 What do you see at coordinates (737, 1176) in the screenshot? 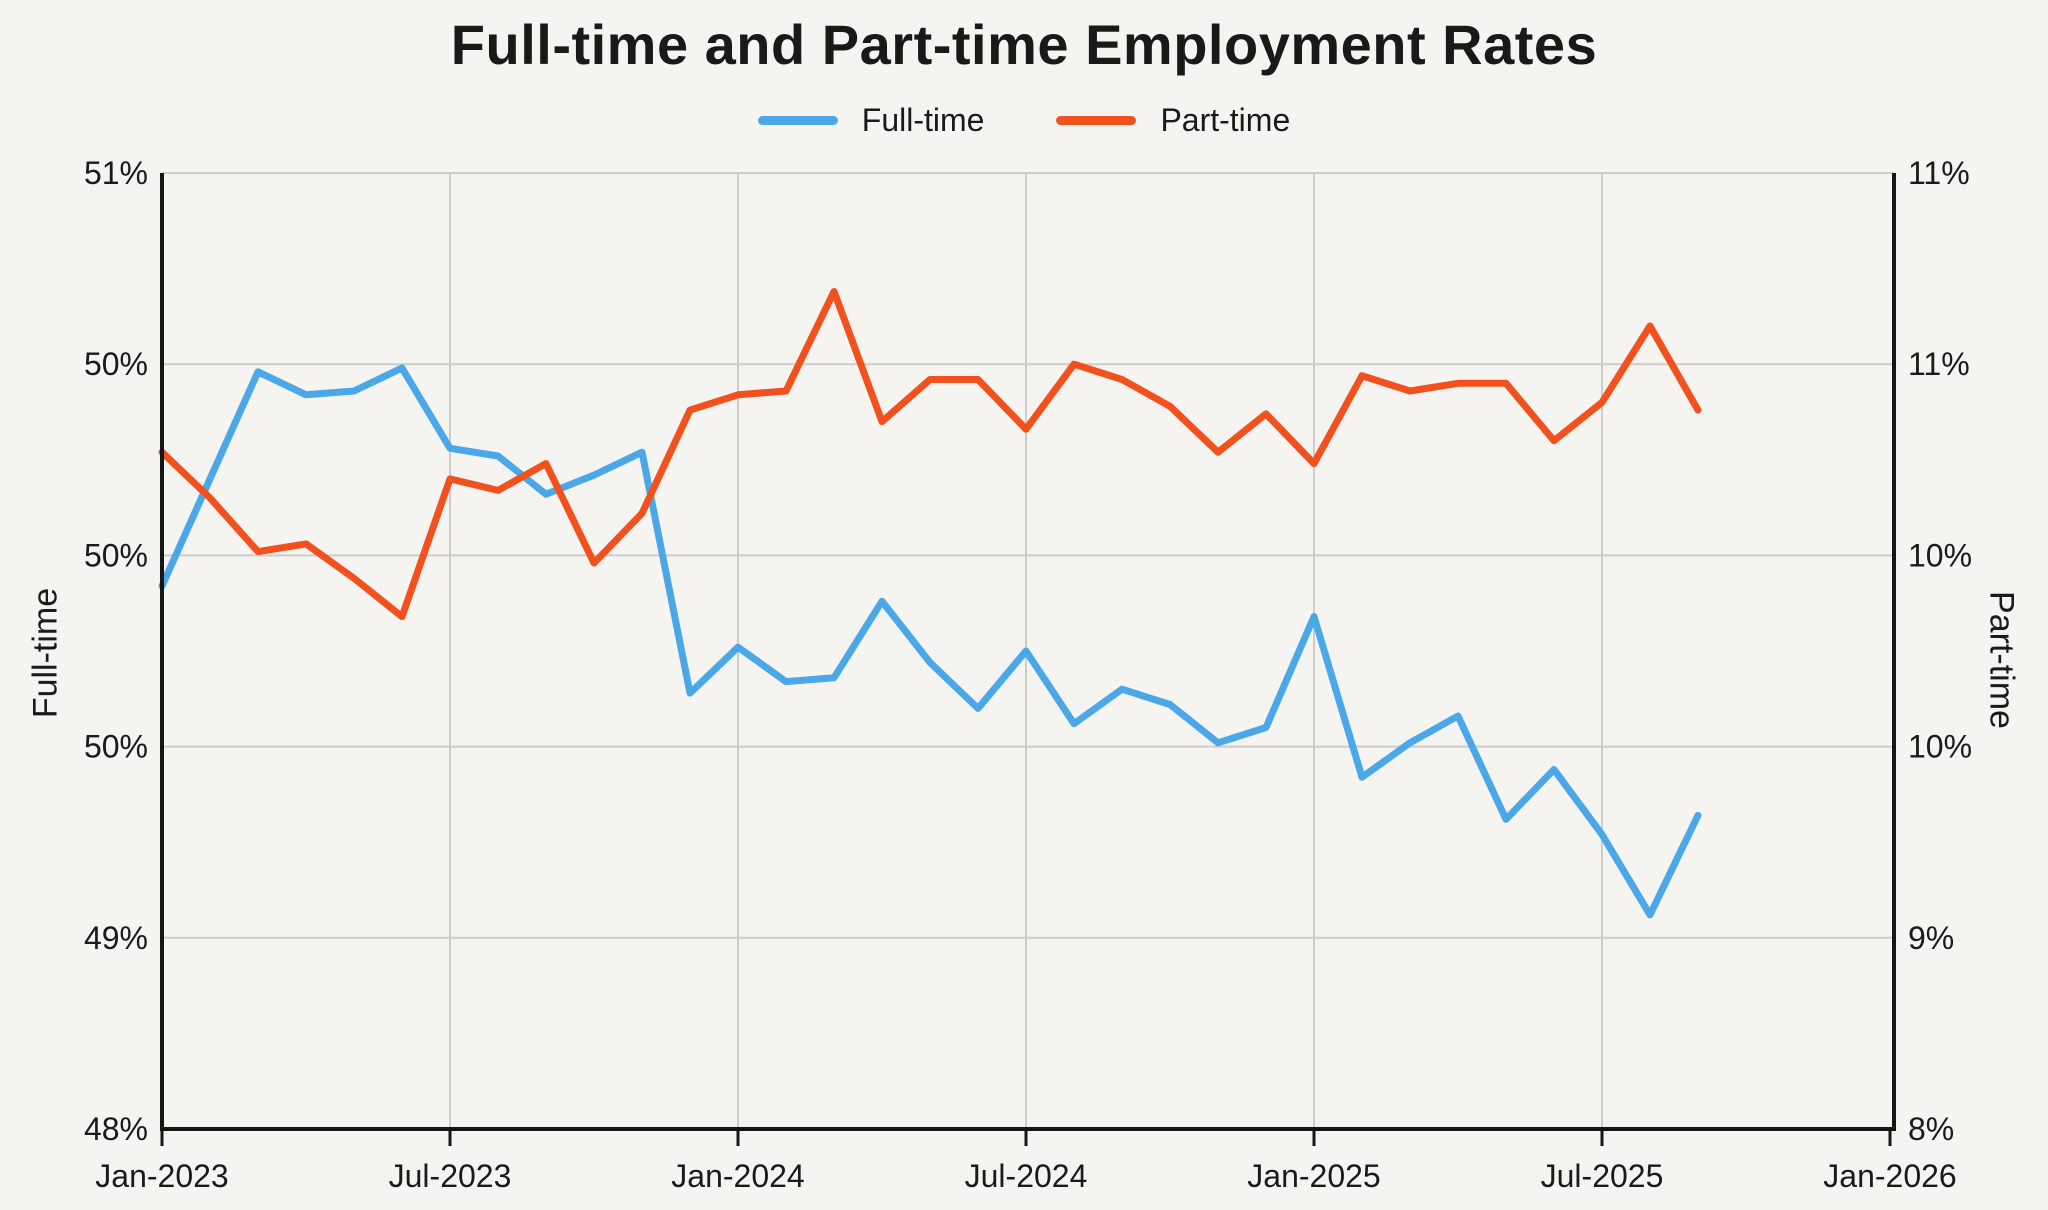
I see `x-tick-label: Jan-2024` at bounding box center [737, 1176].